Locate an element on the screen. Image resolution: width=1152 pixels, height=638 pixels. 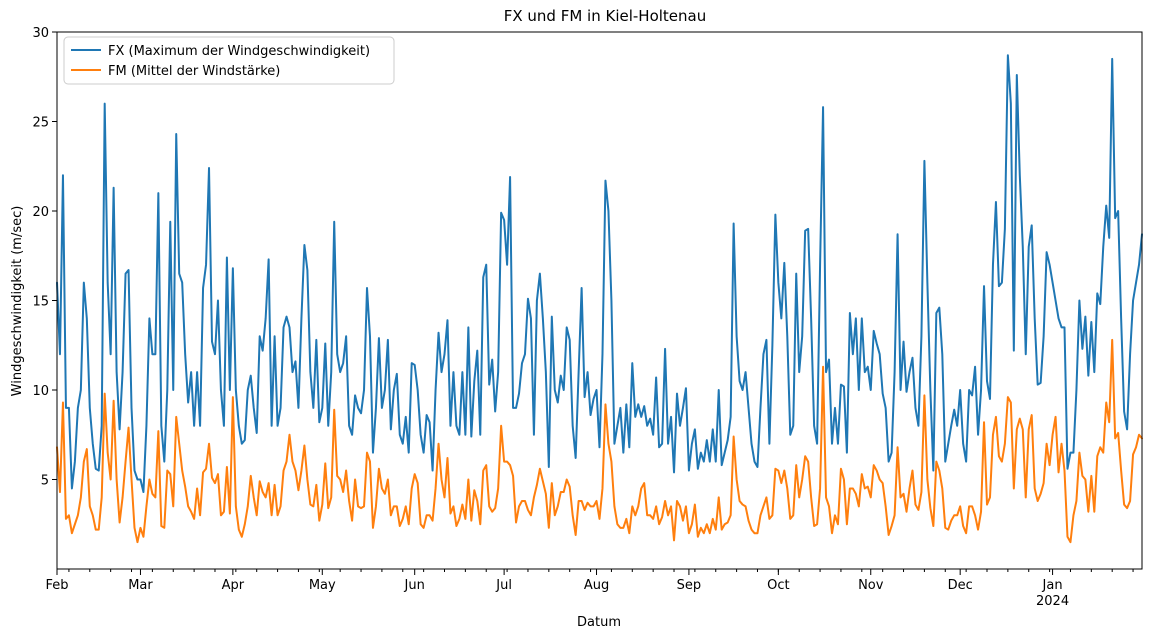
y-tick-label: 30 is located at coordinates (40, 33).